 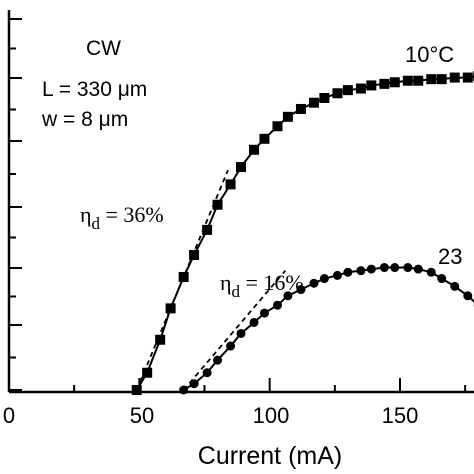 What do you see at coordinates (9, 415) in the screenshot?
I see `x-tick-label: 0` at bounding box center [9, 415].